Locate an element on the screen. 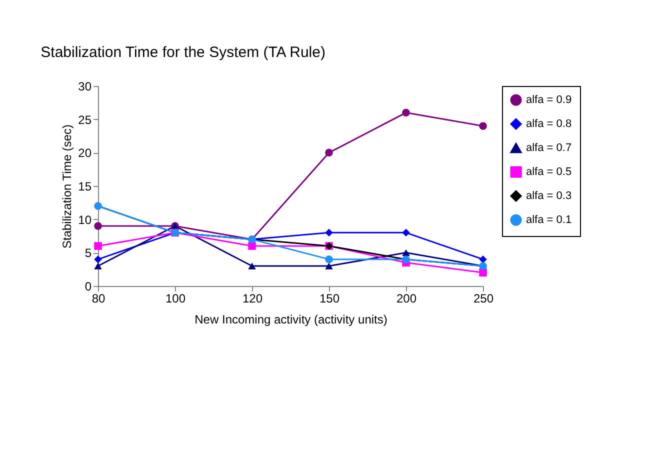  x-tick-label: 200 is located at coordinates (406, 299).